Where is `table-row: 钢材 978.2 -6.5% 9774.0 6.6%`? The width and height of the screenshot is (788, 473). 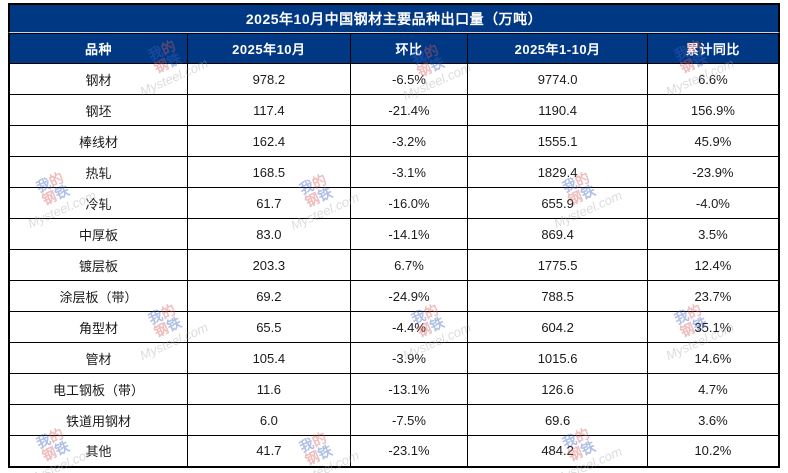
table-row: 钢材 978.2 -6.5% 9774.0 6.6% is located at coordinates (394, 79).